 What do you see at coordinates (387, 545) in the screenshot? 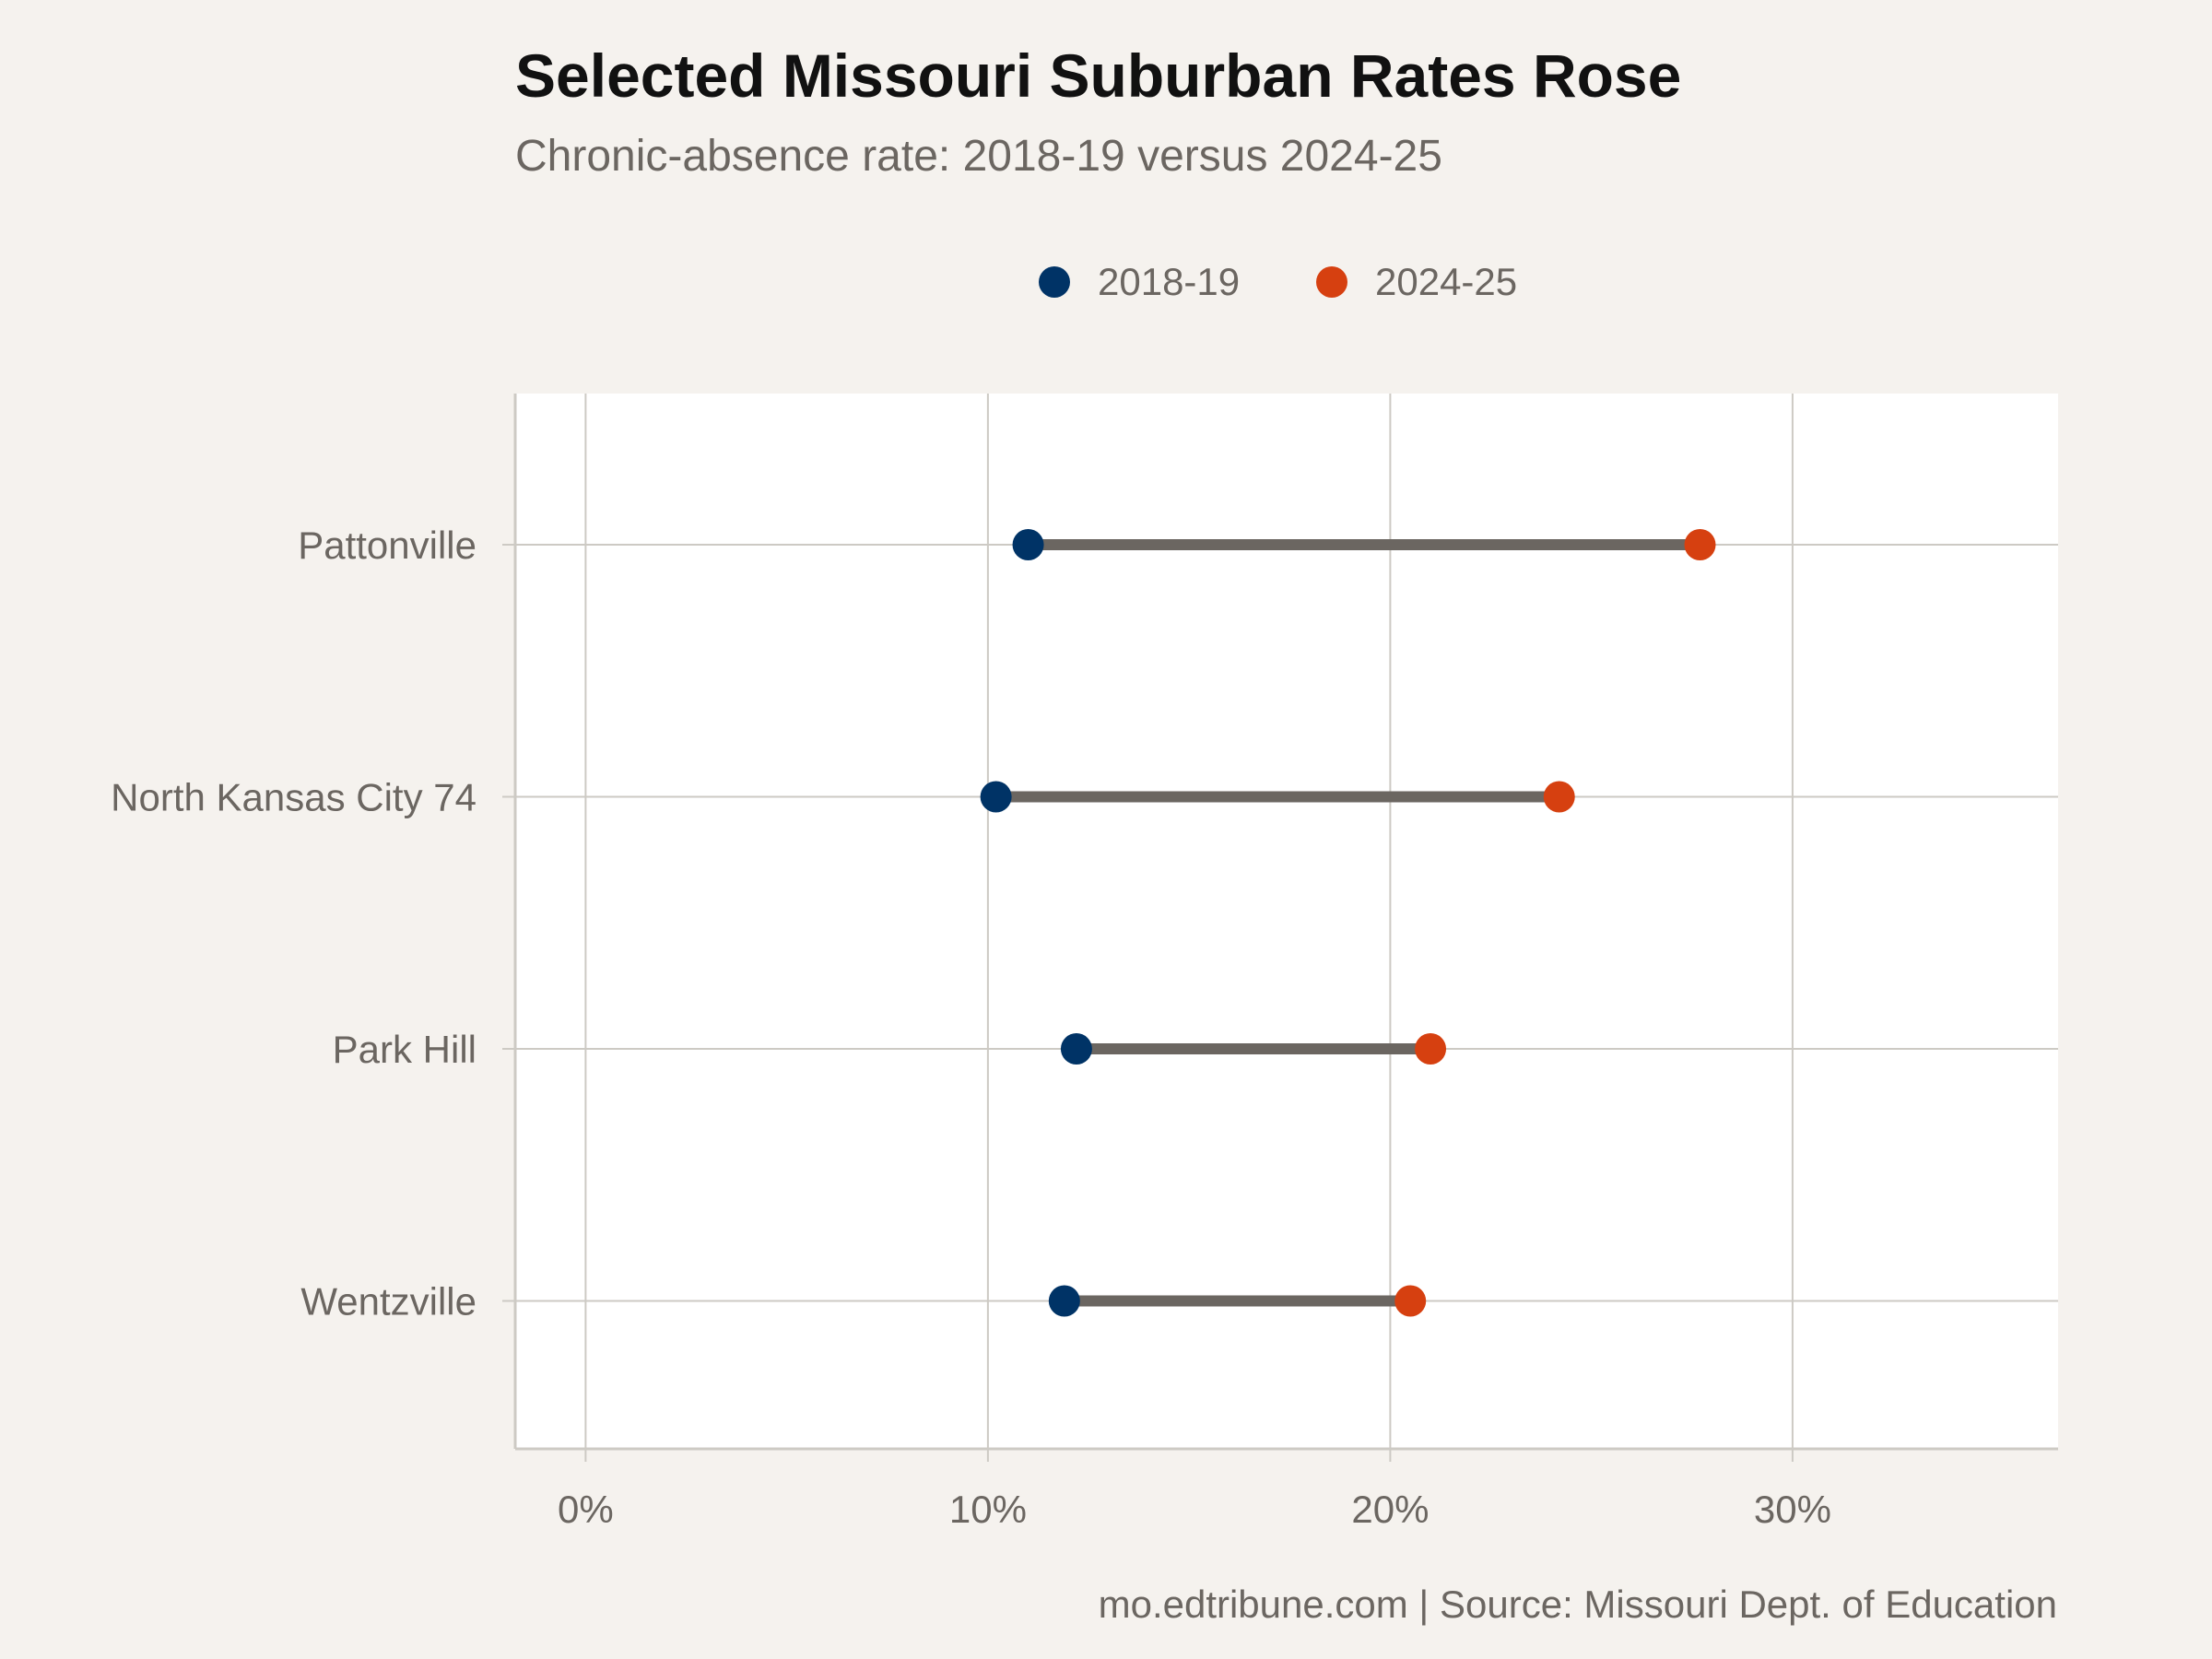
I see `y-tick-label-0: Pattonville` at bounding box center [387, 545].